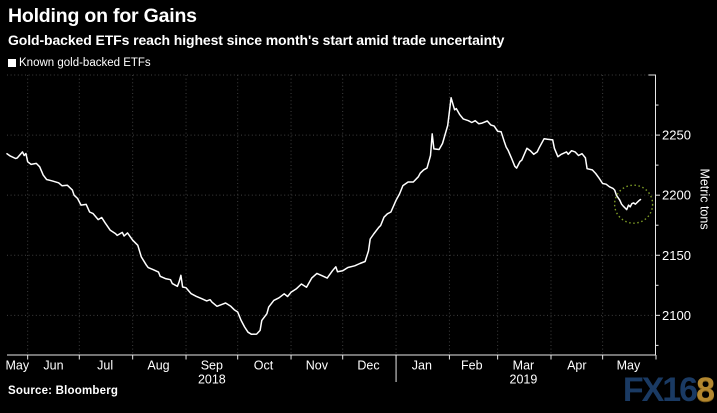 This screenshot has width=717, height=413. I want to click on legend: Known gold-backed ETFs, so click(79, 63).